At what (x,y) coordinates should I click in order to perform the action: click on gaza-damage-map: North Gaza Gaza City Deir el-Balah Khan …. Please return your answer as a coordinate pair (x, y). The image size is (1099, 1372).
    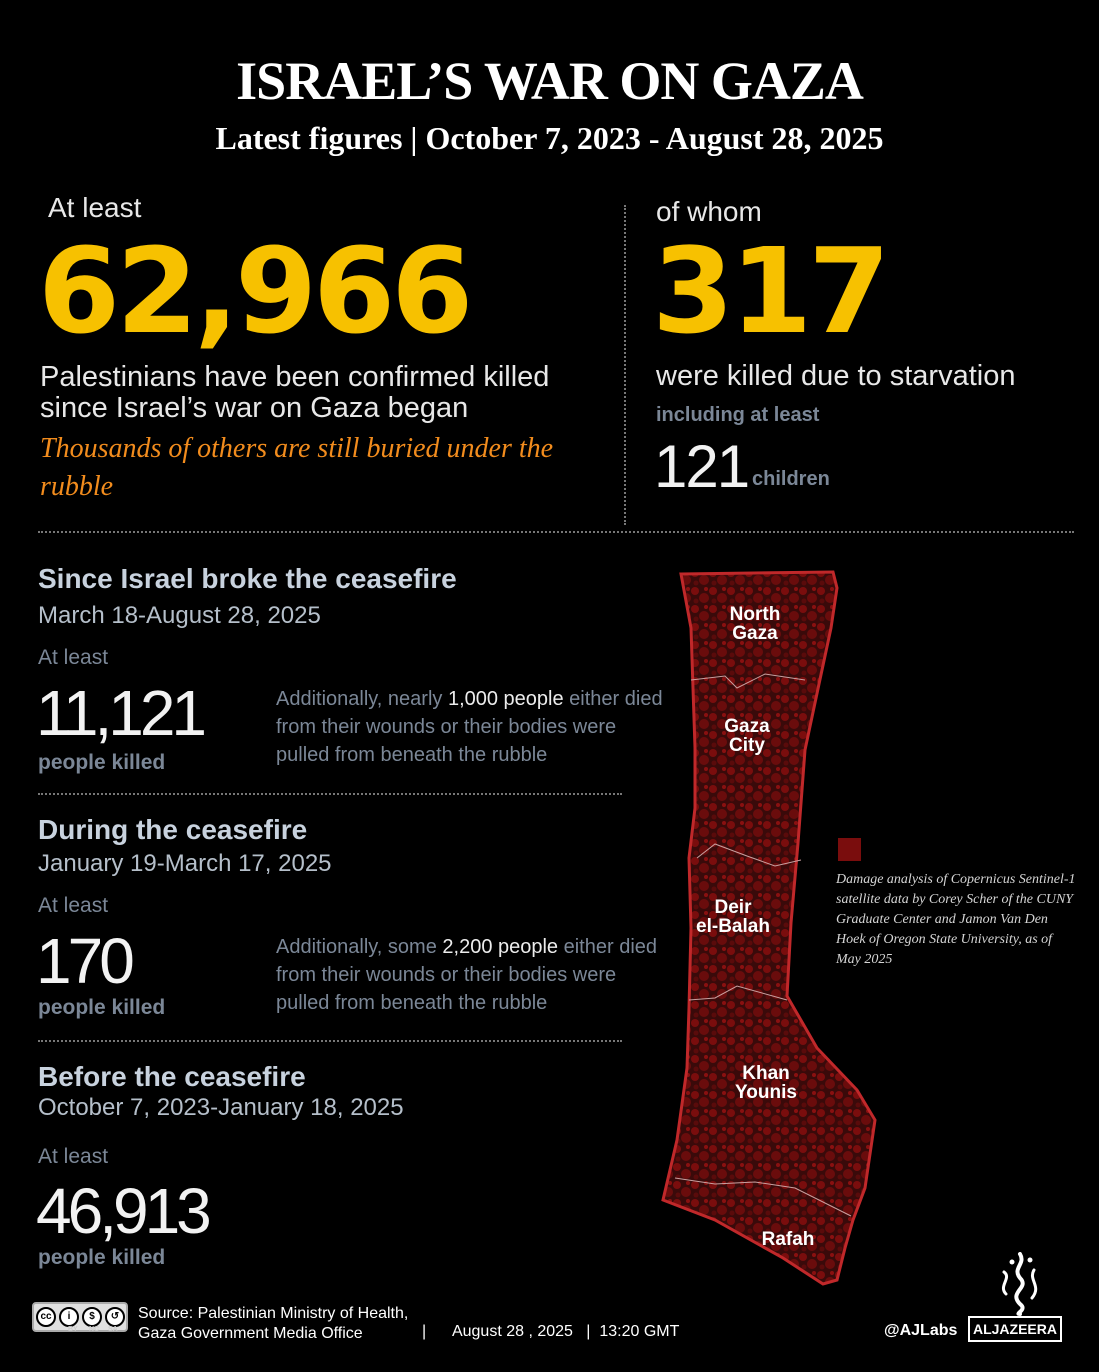
    Looking at the image, I should click on (769, 928).